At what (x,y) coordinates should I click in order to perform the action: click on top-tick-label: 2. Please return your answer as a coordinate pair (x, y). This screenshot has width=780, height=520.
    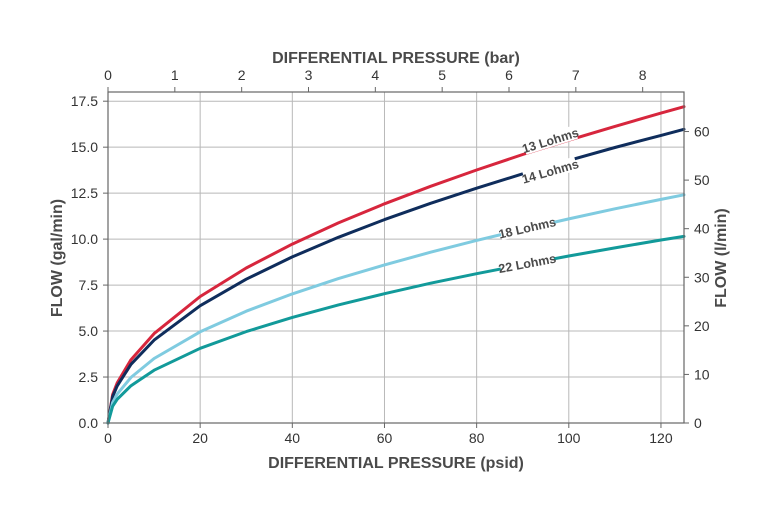
    Looking at the image, I should click on (242, 75).